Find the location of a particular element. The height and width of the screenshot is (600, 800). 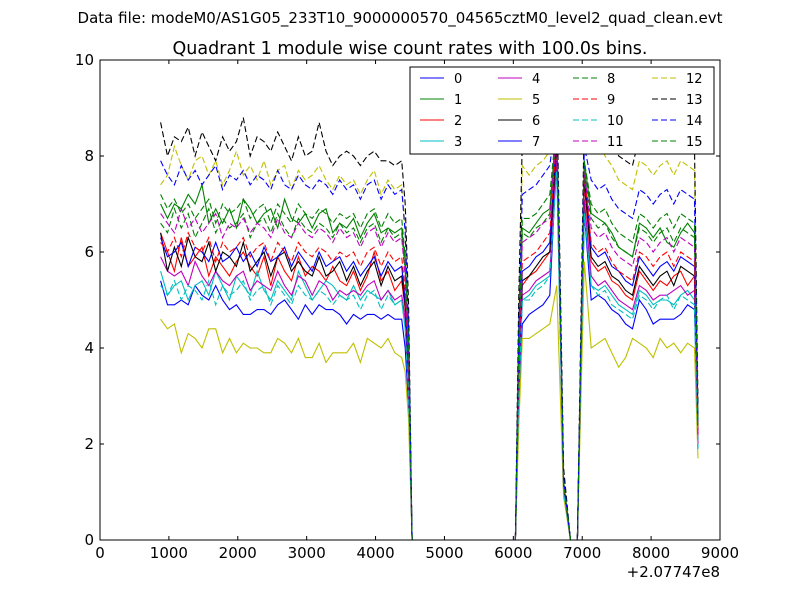

x-tick-label: 6000 is located at coordinates (513, 553).